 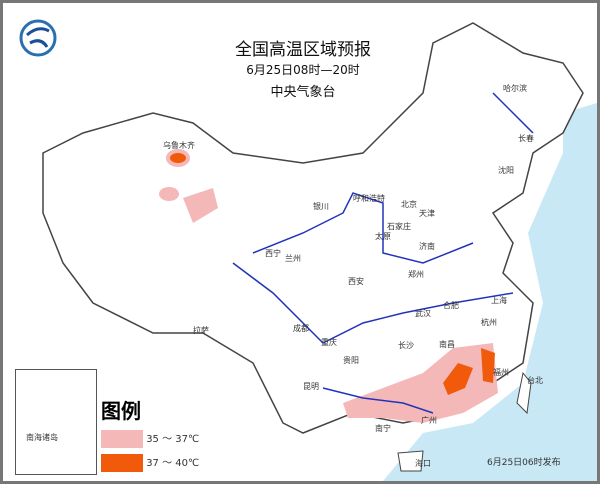 I want to click on city-label: 长沙, so click(x=406, y=345).